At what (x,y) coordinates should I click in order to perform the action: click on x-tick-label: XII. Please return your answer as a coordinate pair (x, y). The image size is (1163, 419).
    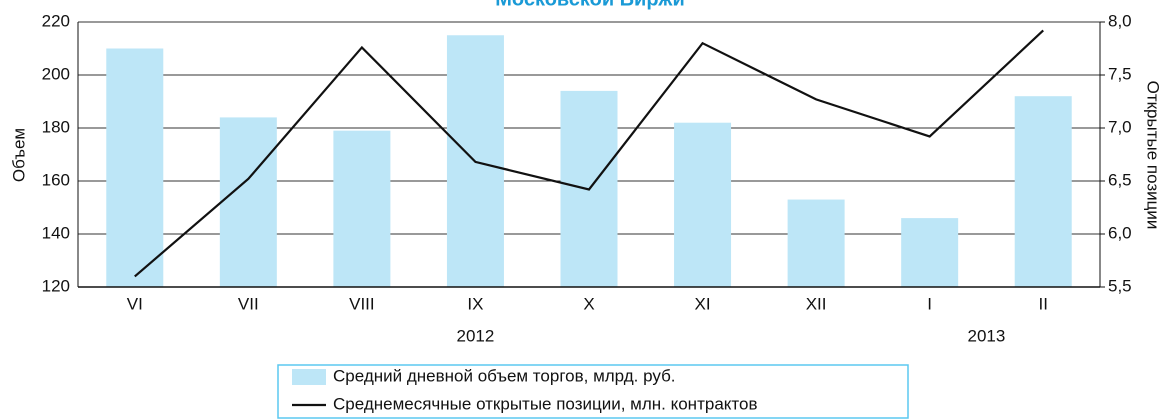
    Looking at the image, I should click on (816, 303).